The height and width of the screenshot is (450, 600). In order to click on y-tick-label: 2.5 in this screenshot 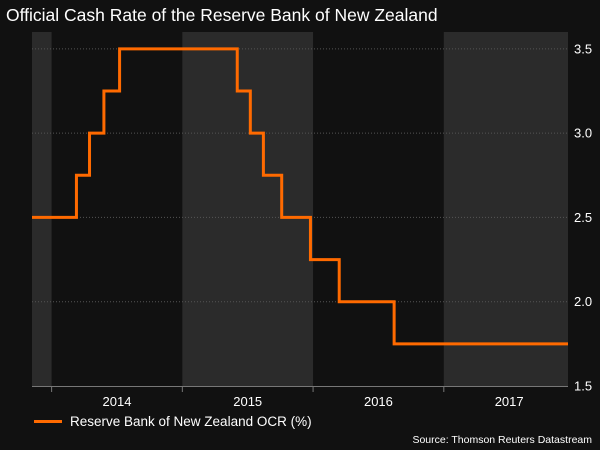, I will do `click(583, 217)`.